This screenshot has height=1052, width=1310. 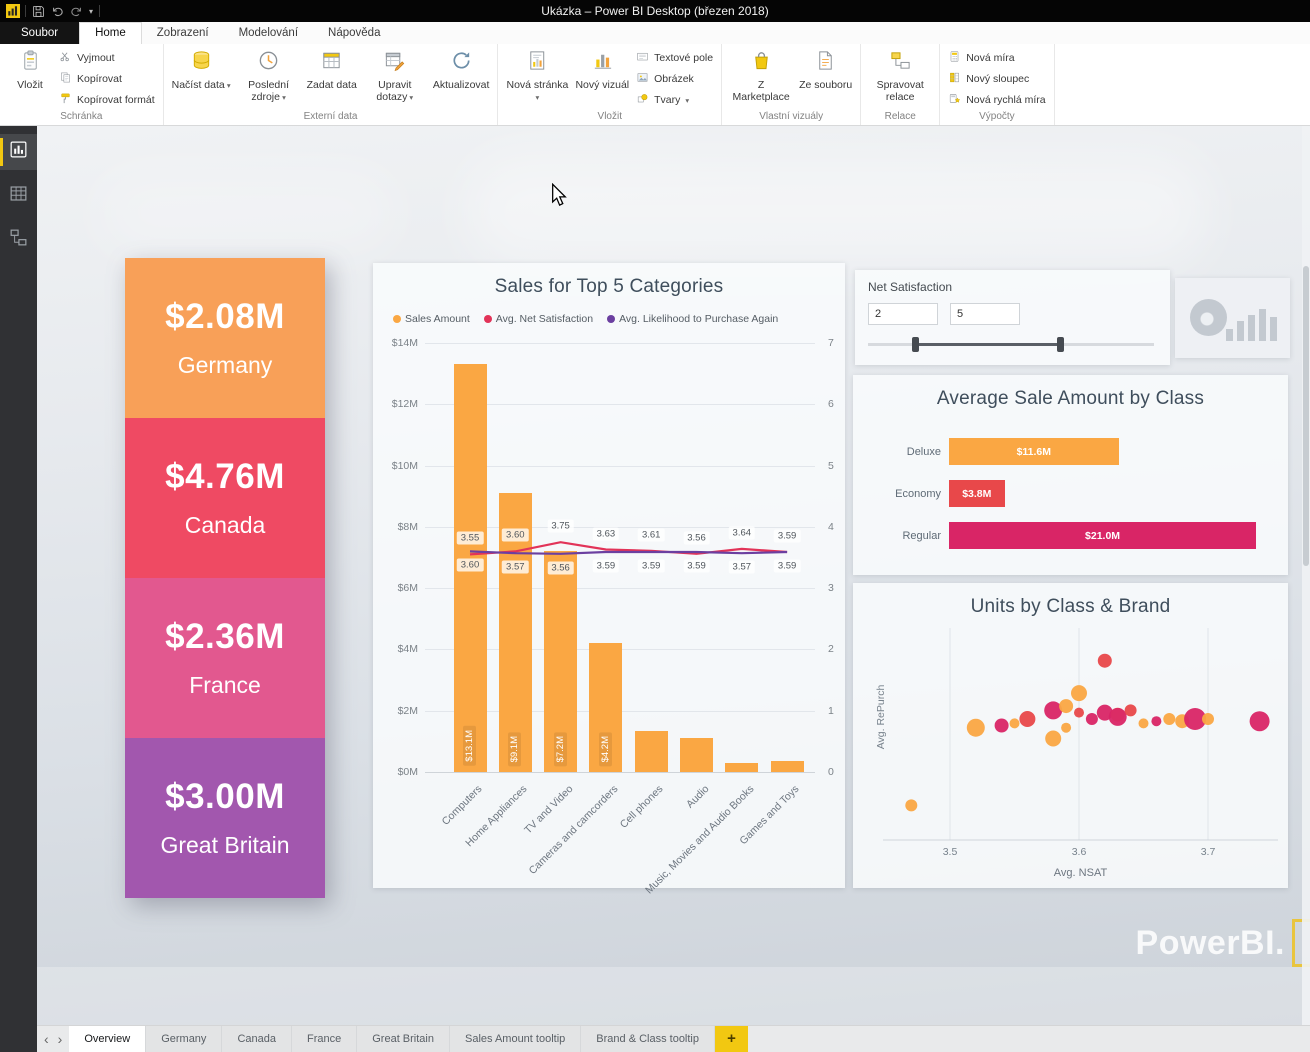 I want to click on legend-item-sales-amount: Sales Amount, so click(x=431, y=319).